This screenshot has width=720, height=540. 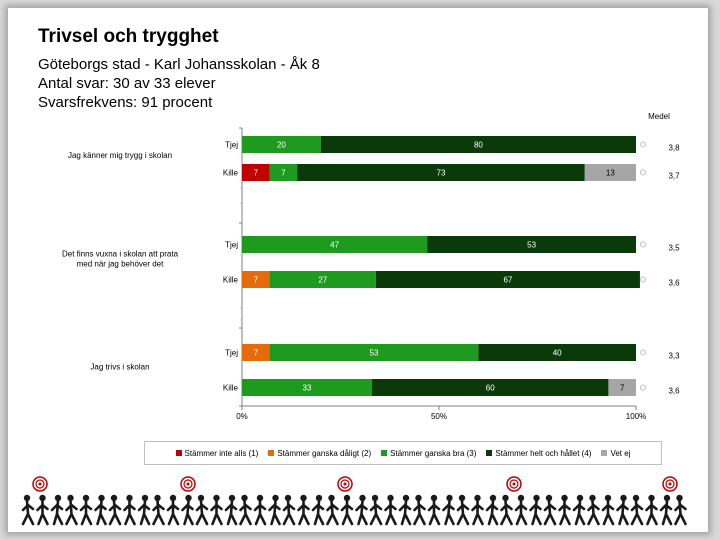 I want to click on legend-item: Stämmer ganska dåligt (2), so click(x=319, y=453).